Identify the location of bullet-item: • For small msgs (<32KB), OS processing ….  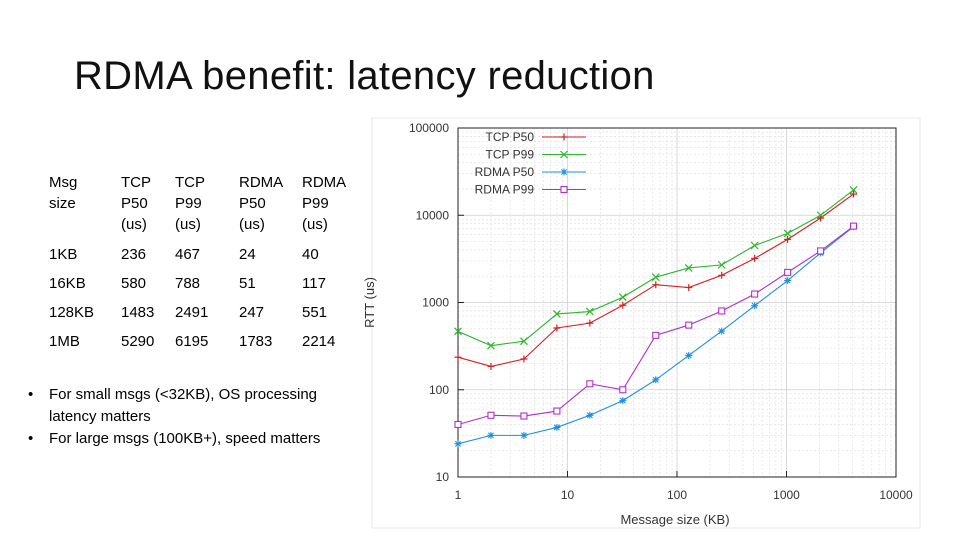
(193, 406).